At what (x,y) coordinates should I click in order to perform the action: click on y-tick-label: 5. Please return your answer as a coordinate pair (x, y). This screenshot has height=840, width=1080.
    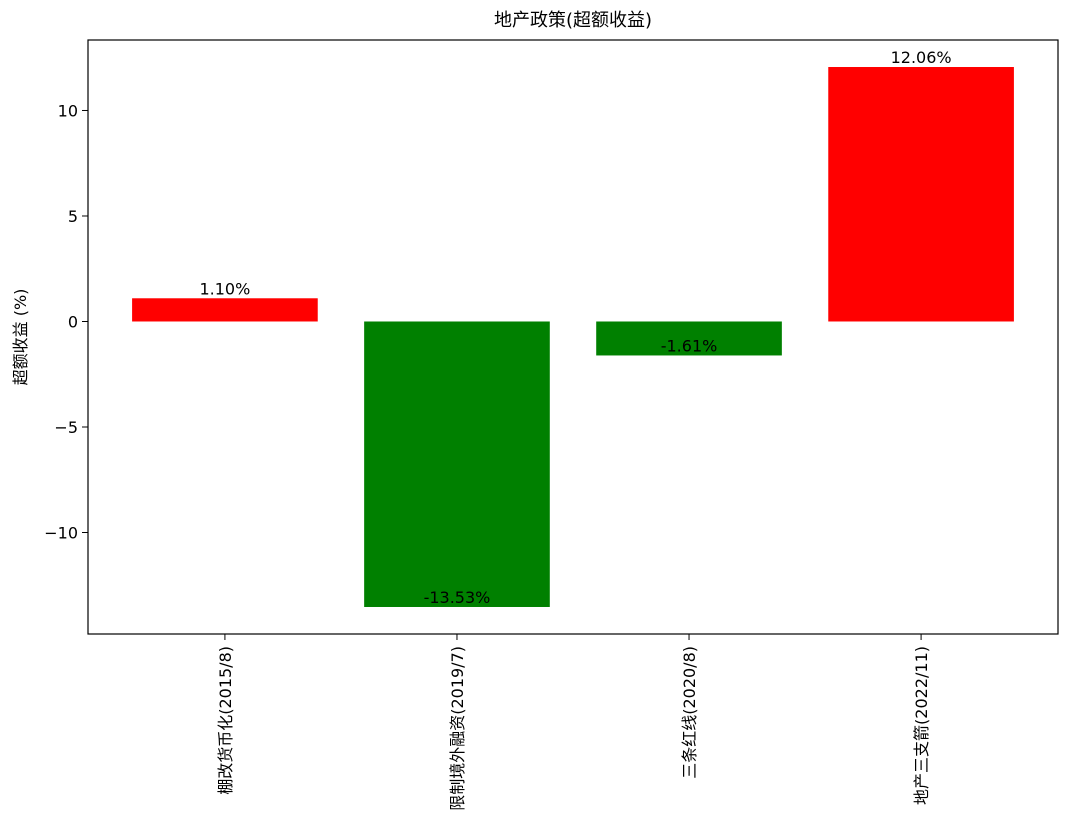
    Looking at the image, I should click on (73, 216).